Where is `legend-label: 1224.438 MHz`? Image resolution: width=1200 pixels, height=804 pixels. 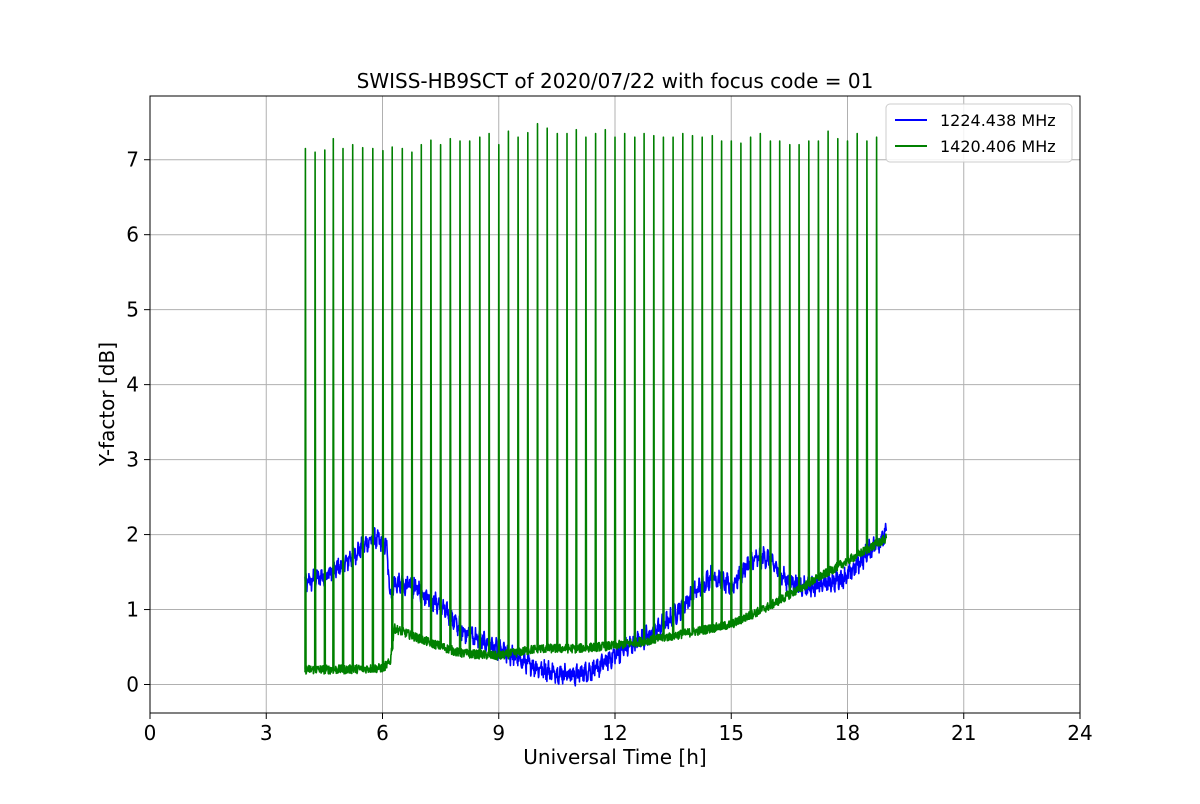
legend-label: 1224.438 MHz is located at coordinates (998, 120).